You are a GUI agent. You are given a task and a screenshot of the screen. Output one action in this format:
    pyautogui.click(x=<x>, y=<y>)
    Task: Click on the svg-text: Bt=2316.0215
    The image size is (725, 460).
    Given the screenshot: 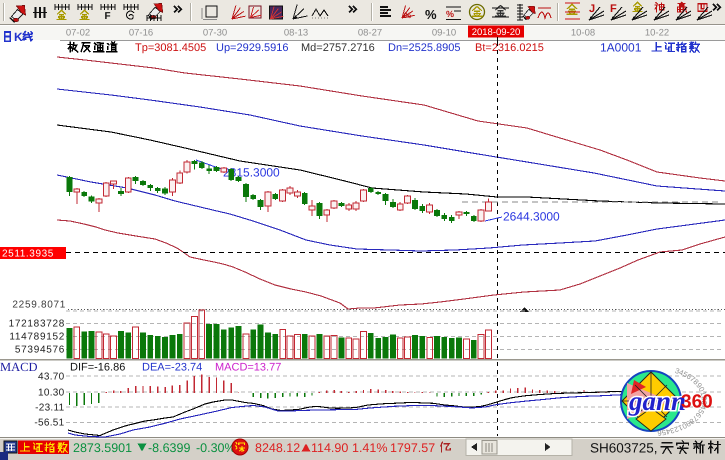 What is the action you would take?
    pyautogui.click(x=509, y=48)
    